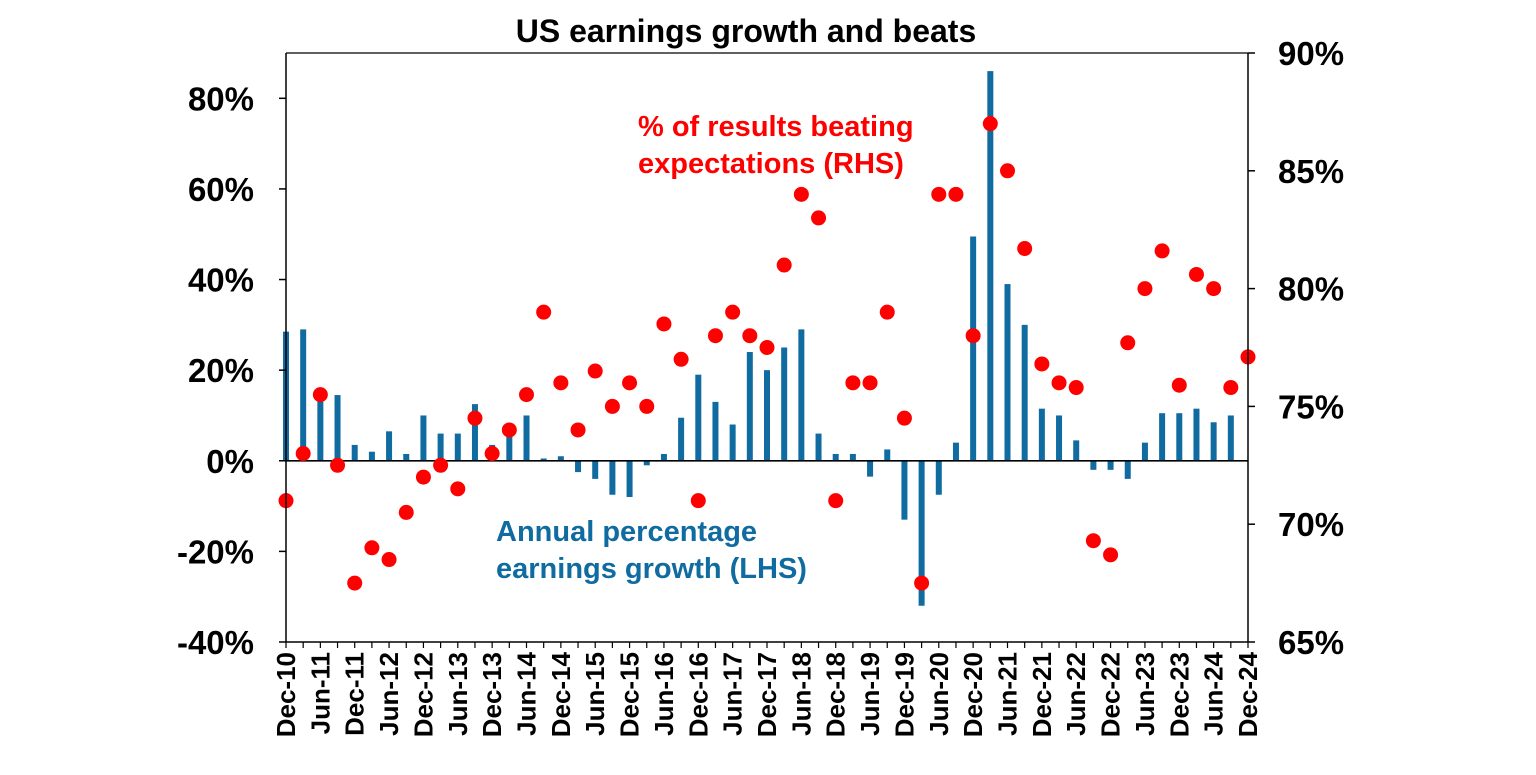 The image size is (1536, 775). I want to click on x-tick-label: Dec-18, so click(836, 694).